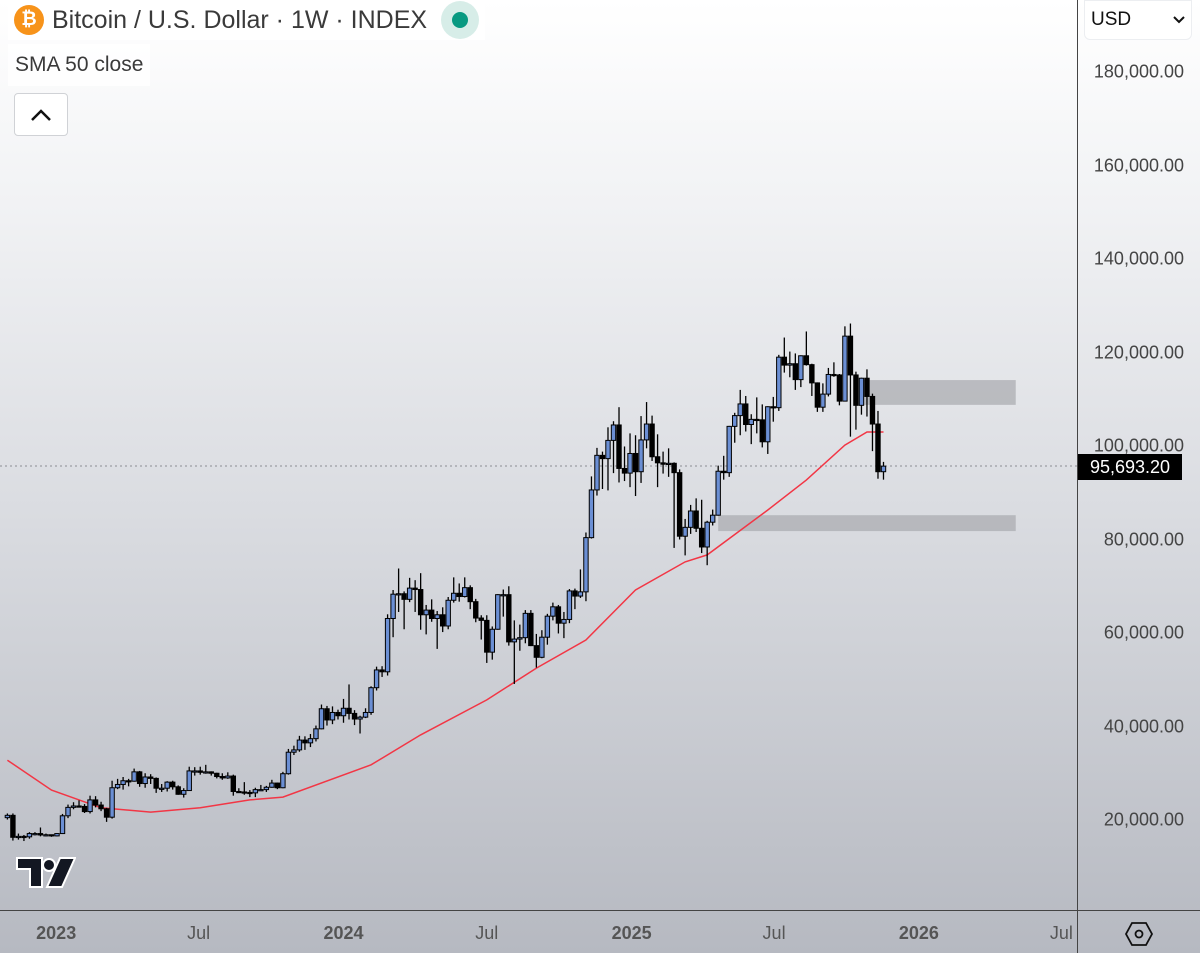 This screenshot has height=953, width=1200. Describe the element at coordinates (460, 20) in the screenshot. I see `market-status-icon` at that location.